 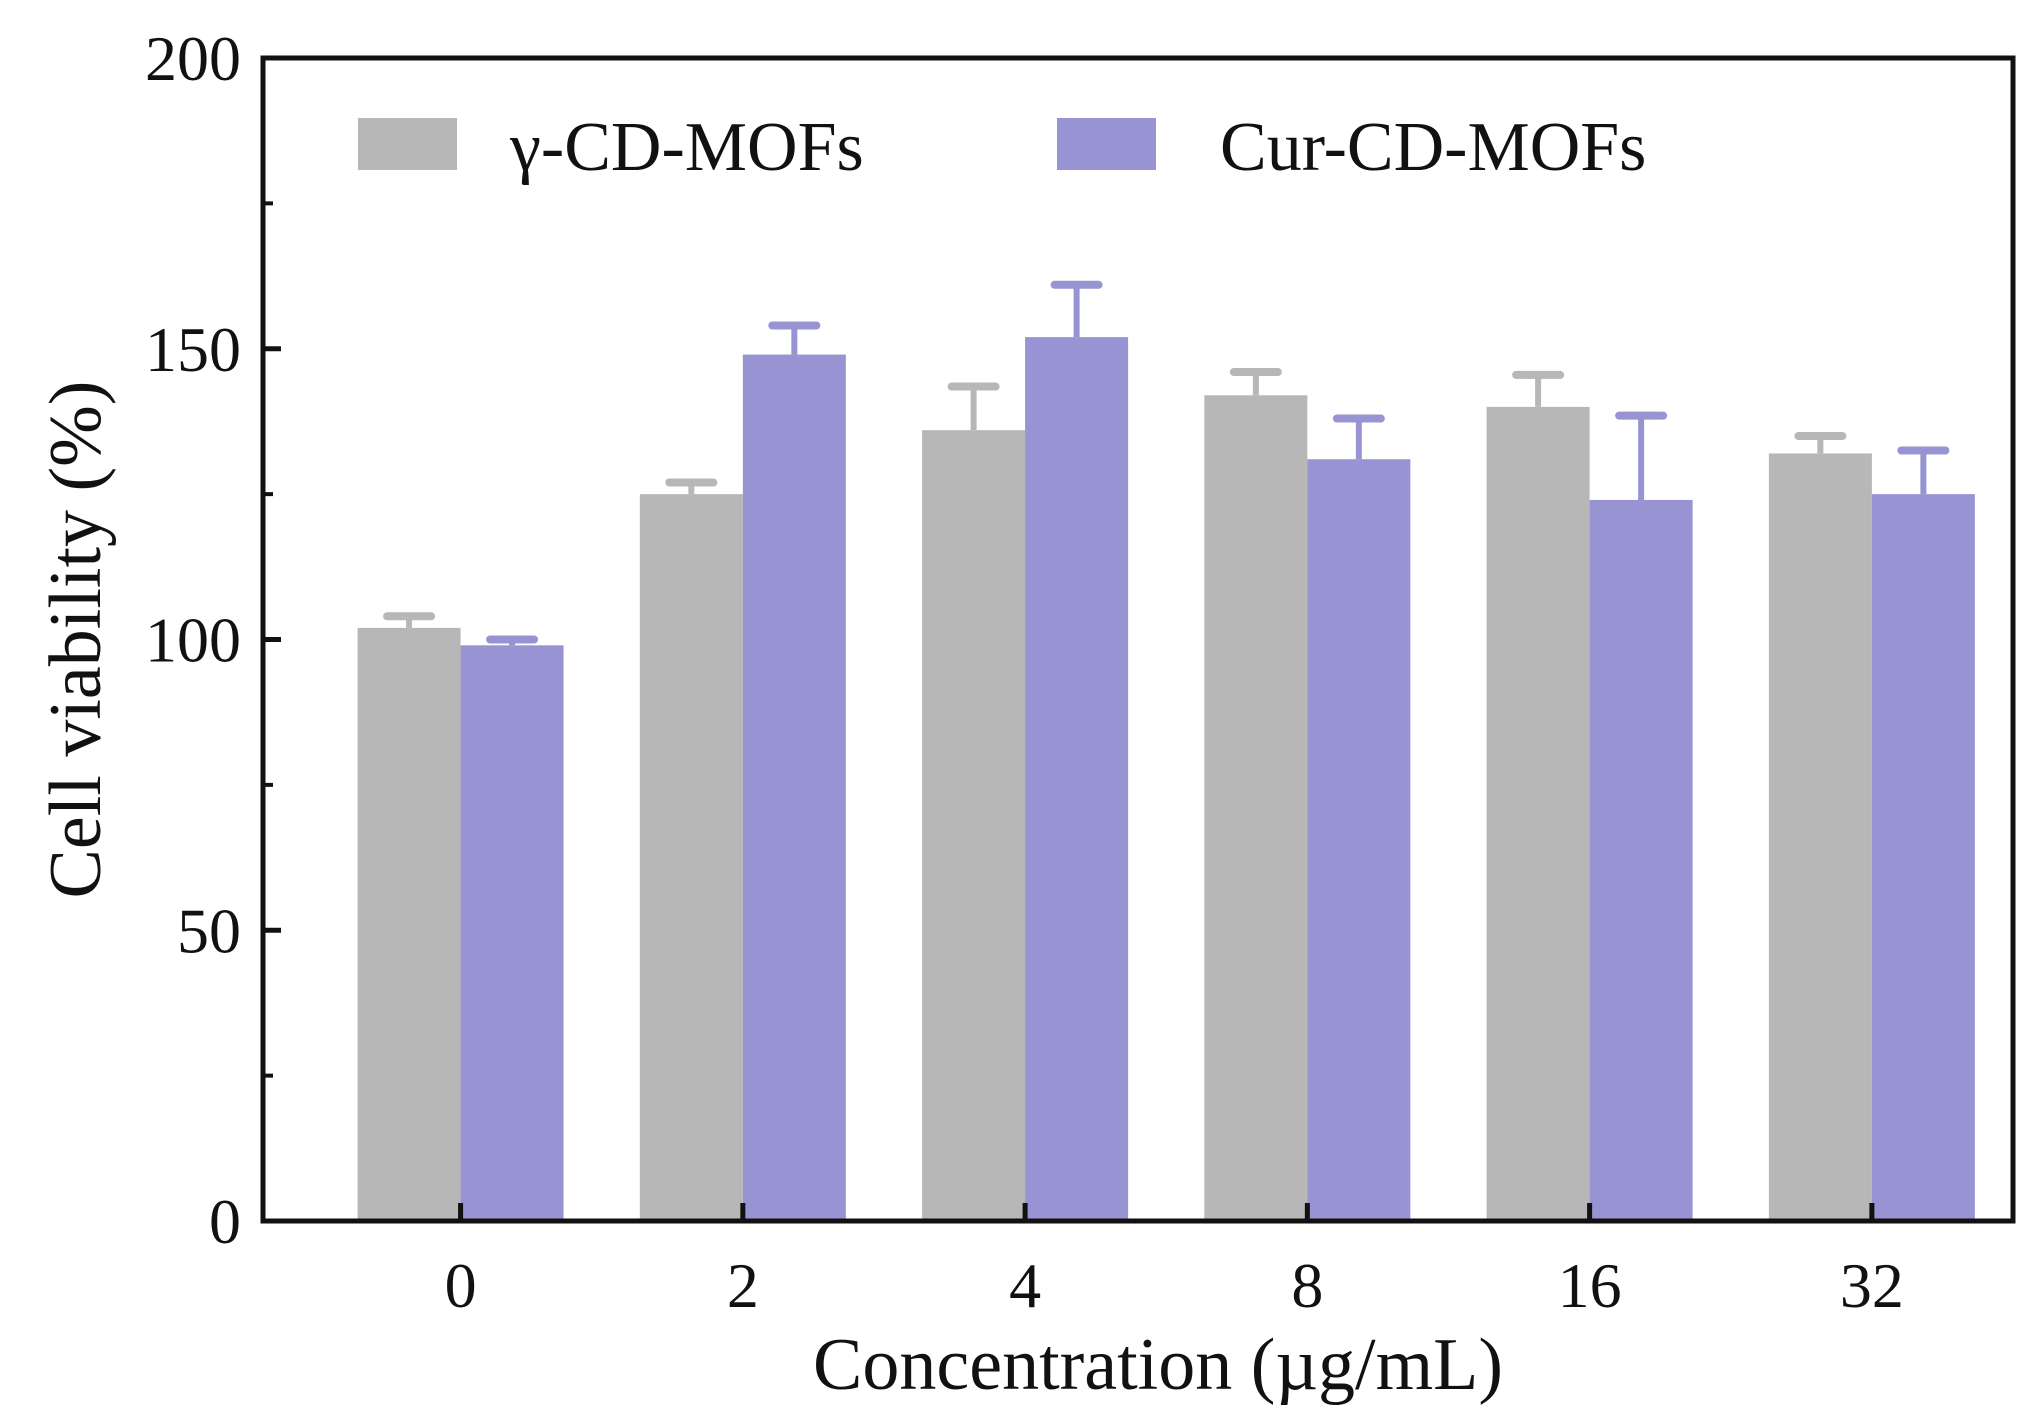 I want to click on legend-label: Cur-CD-MOFs, so click(x=1433, y=147).